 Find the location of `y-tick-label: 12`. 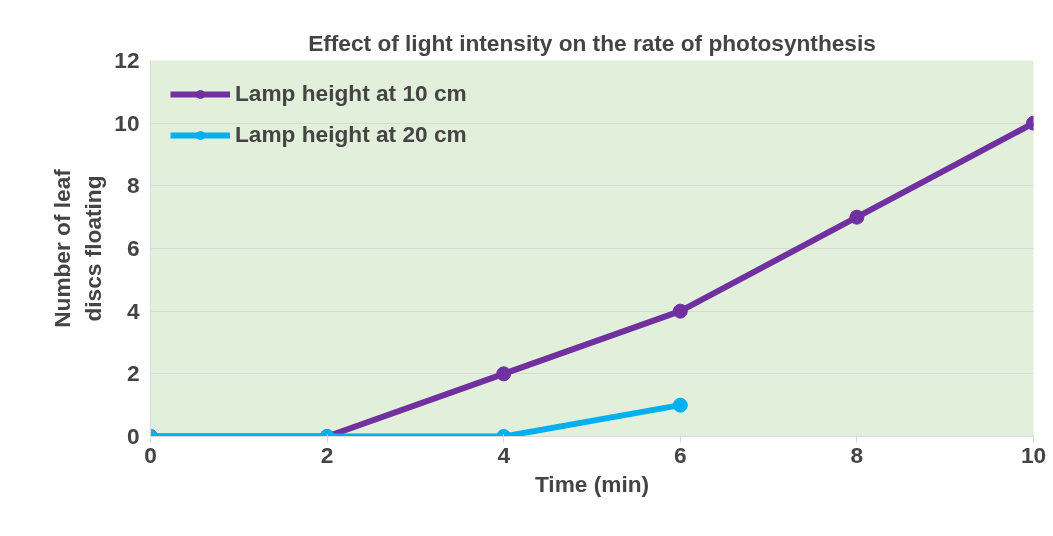

y-tick-label: 12 is located at coordinates (127, 60).